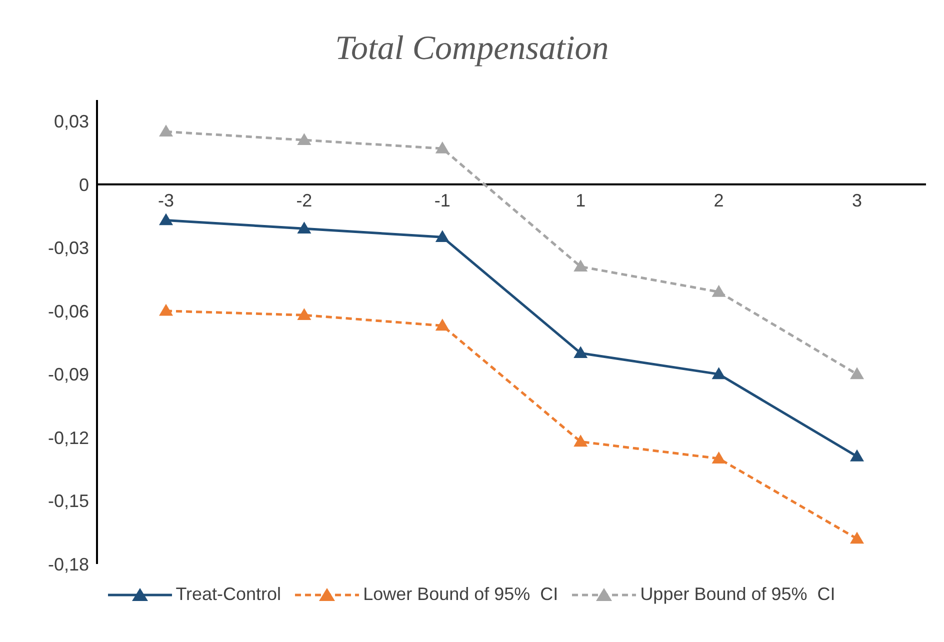 Image resolution: width=944 pixels, height=642 pixels. What do you see at coordinates (738, 594) in the screenshot?
I see `legend-label: Upper Bound of 95% CI` at bounding box center [738, 594].